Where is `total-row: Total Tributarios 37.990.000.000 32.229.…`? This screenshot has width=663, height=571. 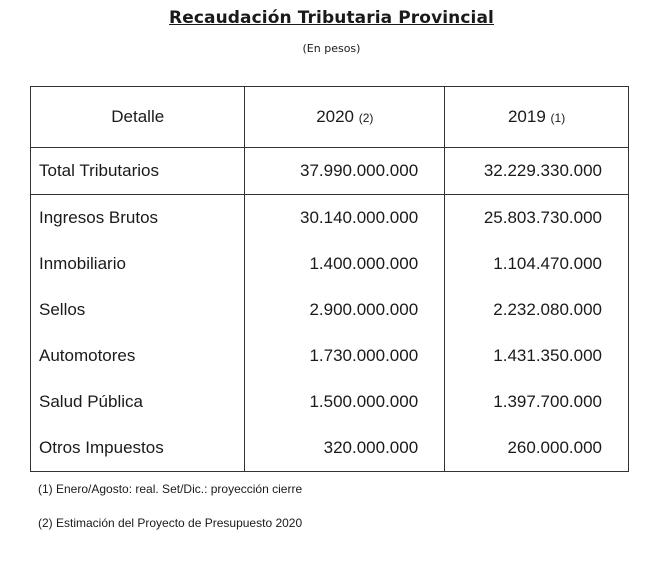 total-row: Total Tributarios 37.990.000.000 32.229.… is located at coordinates (329, 171).